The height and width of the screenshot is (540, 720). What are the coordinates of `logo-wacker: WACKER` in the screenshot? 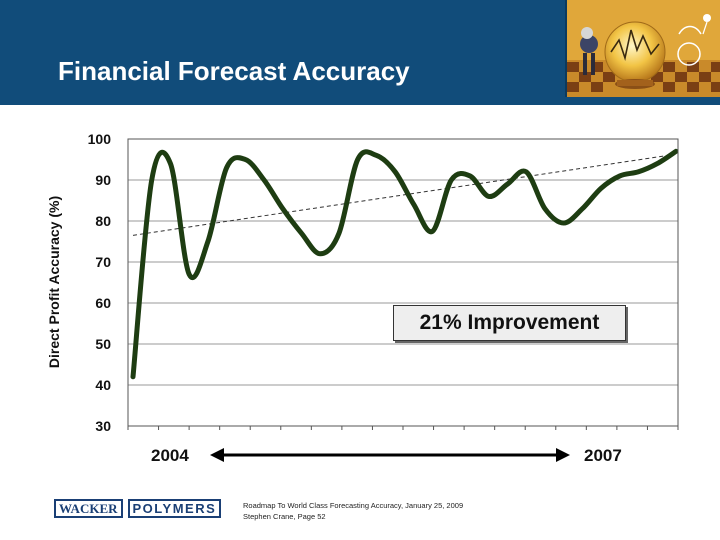 It's located at (88, 508).